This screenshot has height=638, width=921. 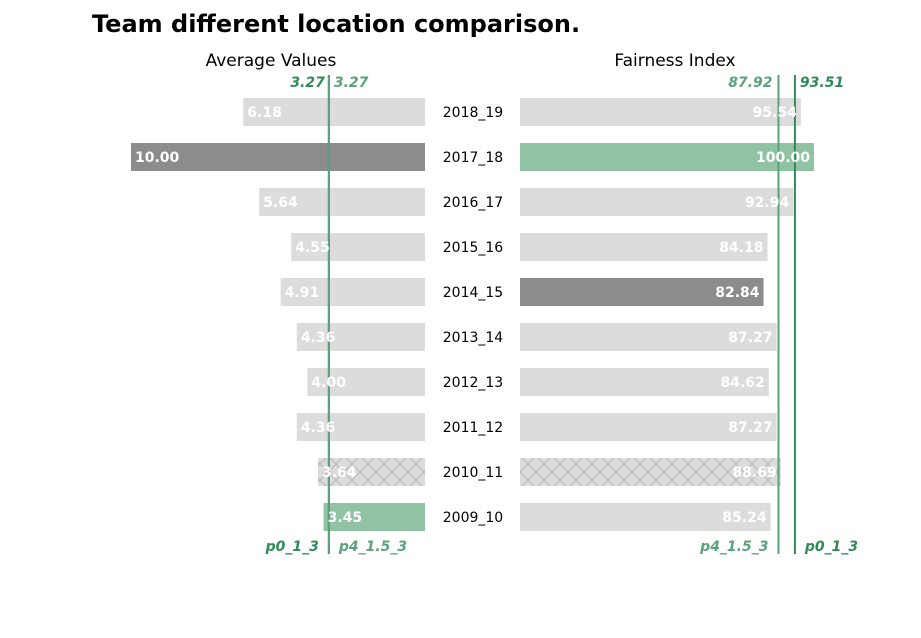 I want to click on category-label: 2013_14, so click(x=473, y=338).